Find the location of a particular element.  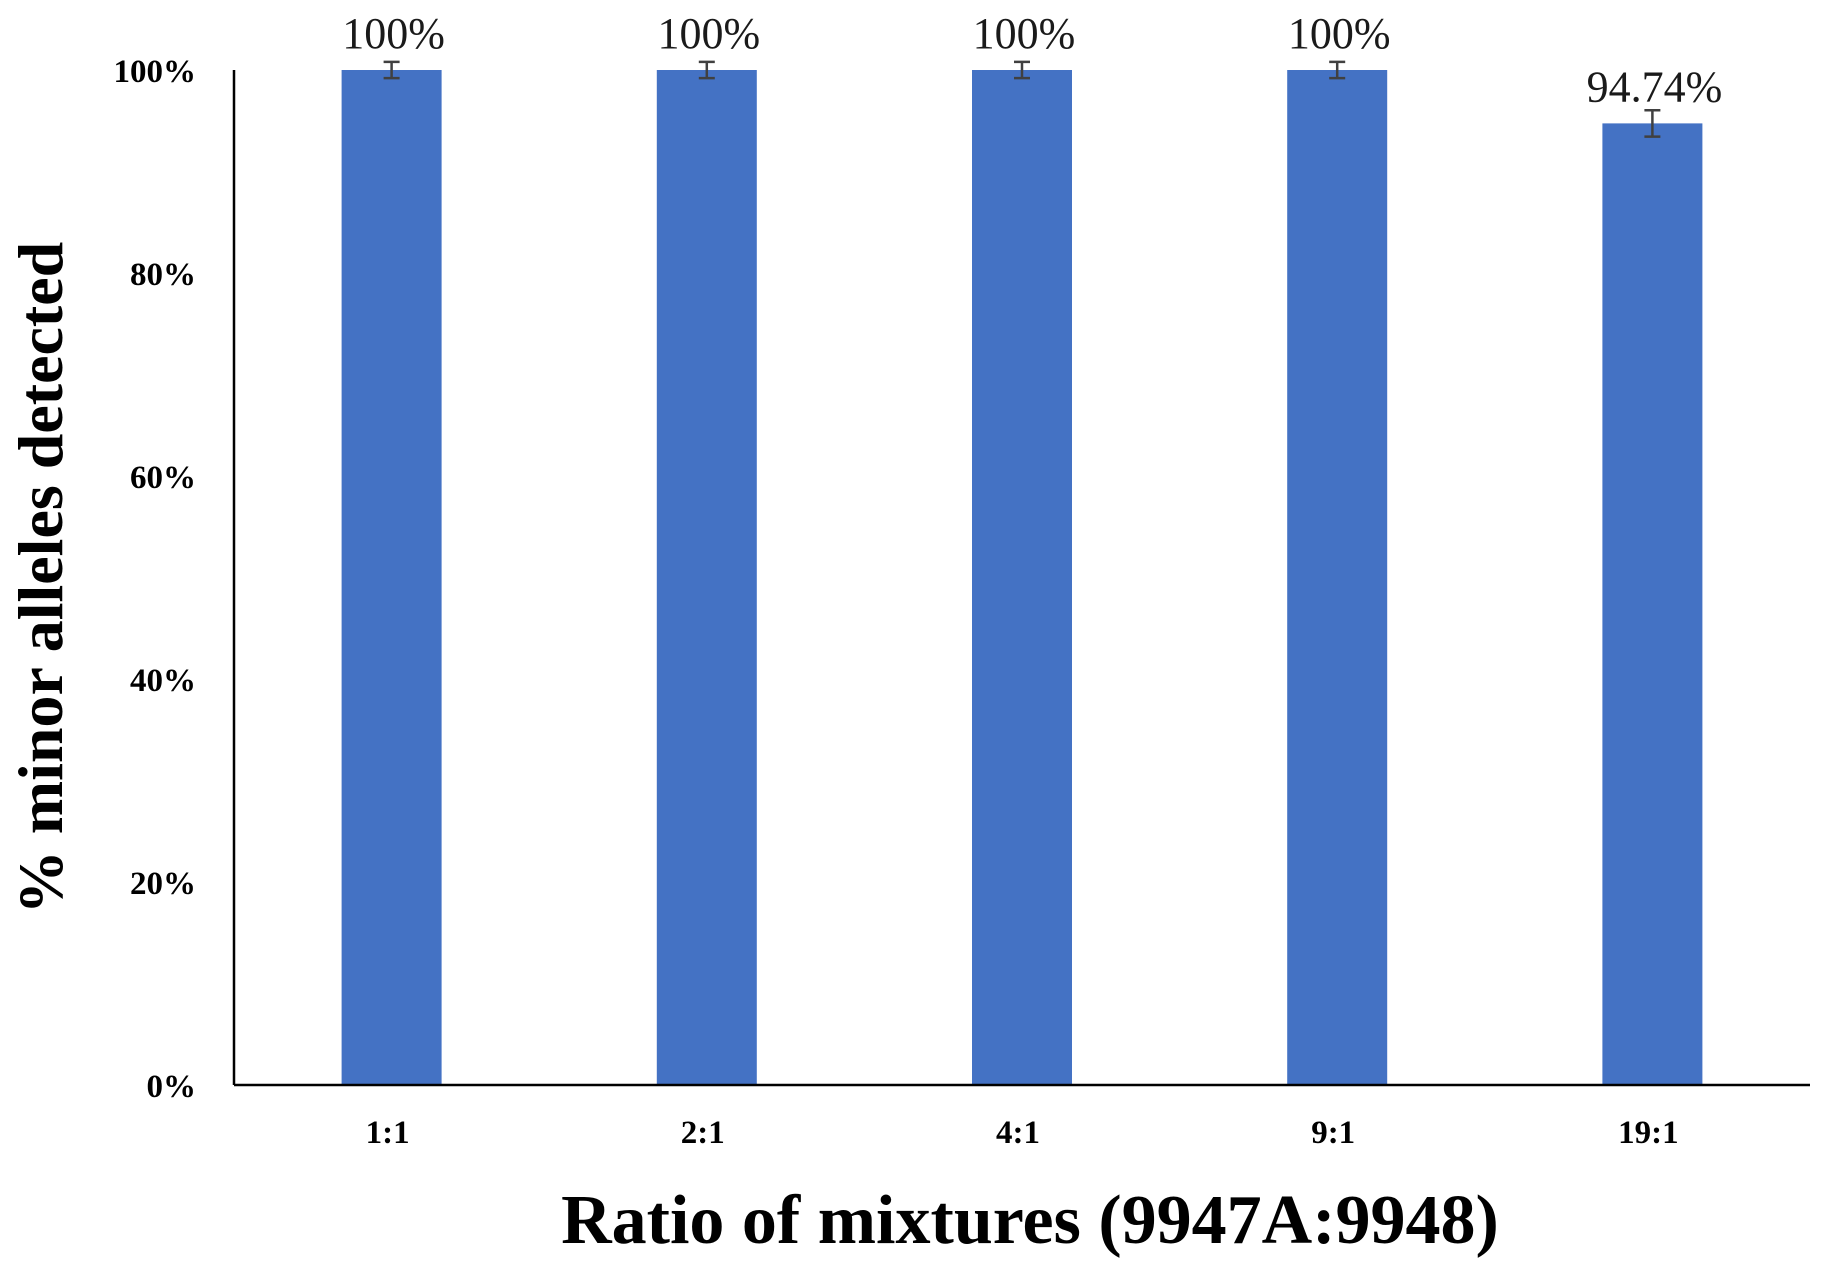

y-tick-label: 100% is located at coordinates (155, 72).